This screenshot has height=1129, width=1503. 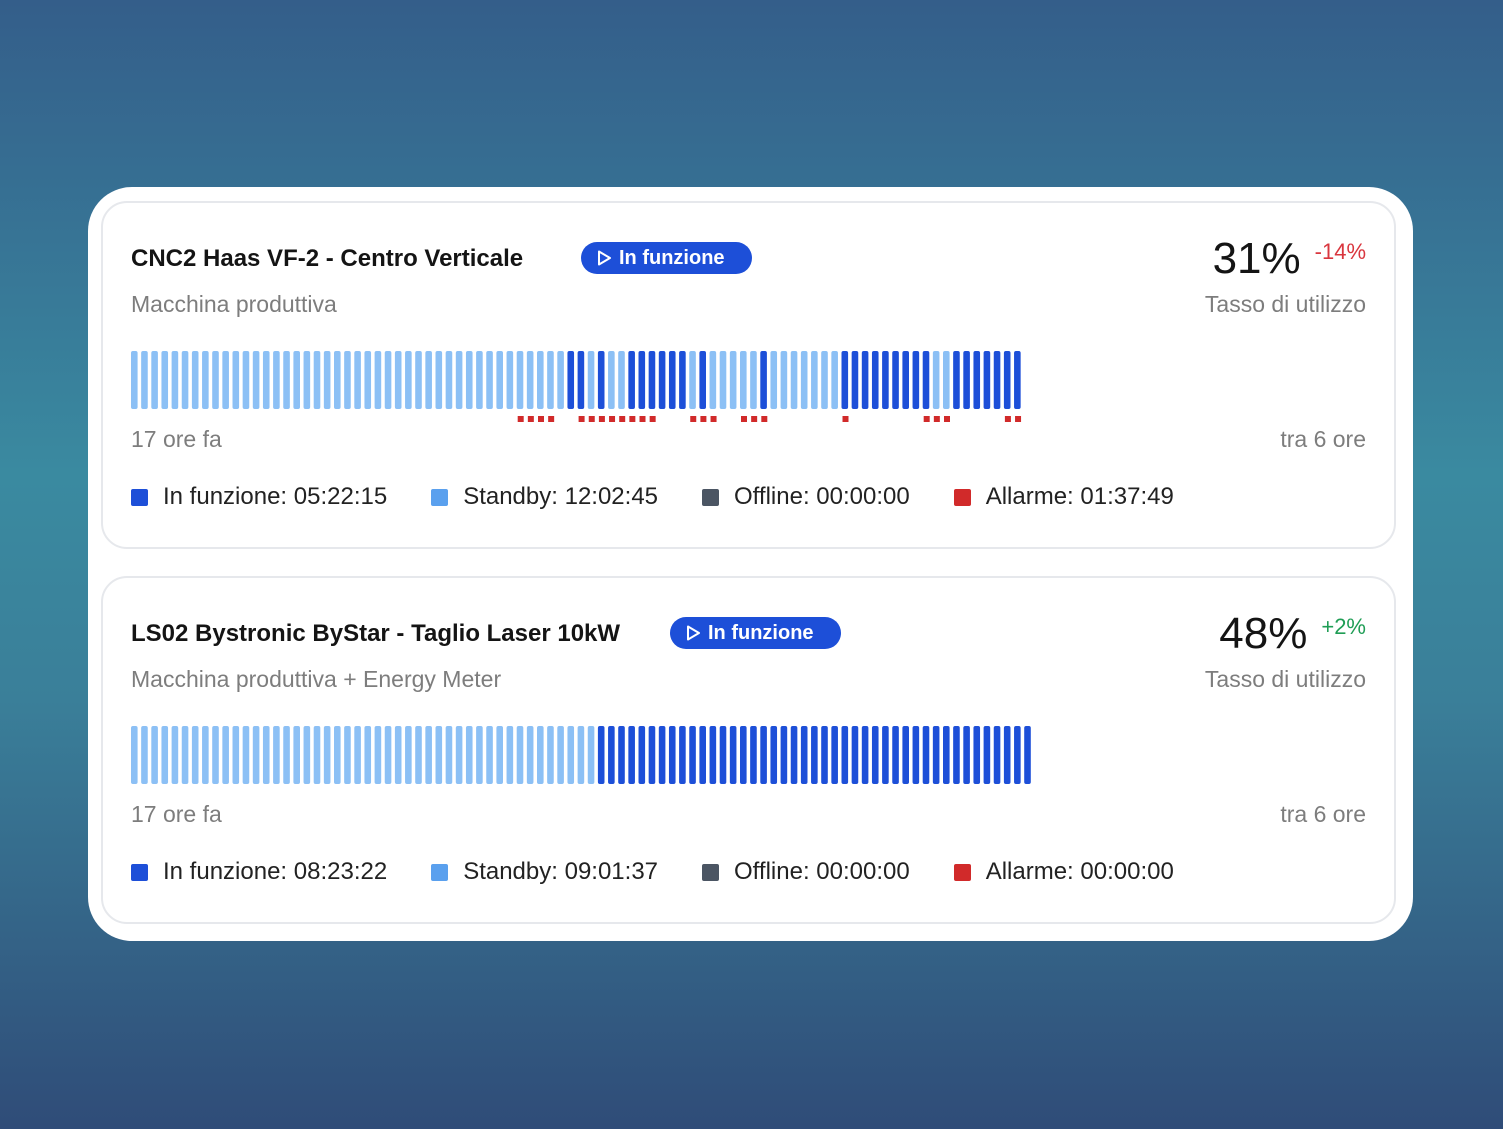 What do you see at coordinates (327, 258) in the screenshot?
I see `machine-name: CNC2 Haas VF-2 - Centro Verticale` at bounding box center [327, 258].